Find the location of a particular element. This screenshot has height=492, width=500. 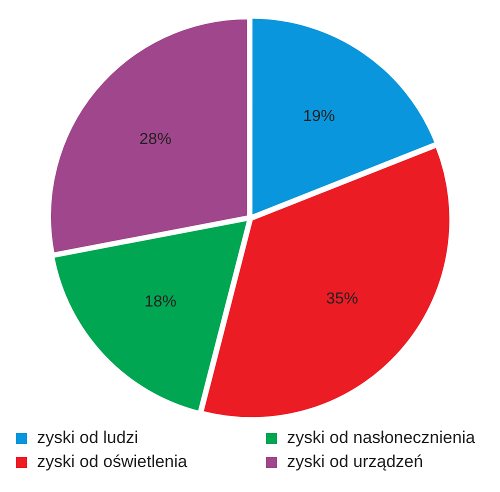

legend-label: zyski od oświetlenia is located at coordinates (112, 462).